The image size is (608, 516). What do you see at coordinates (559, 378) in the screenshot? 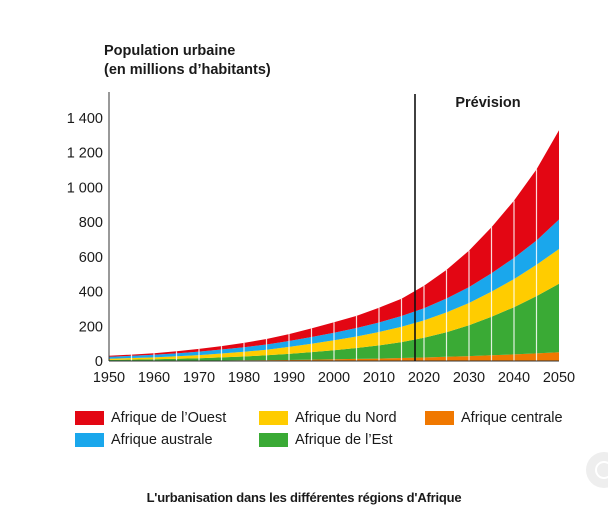
I see `x-tick-label: 2050` at bounding box center [559, 378].